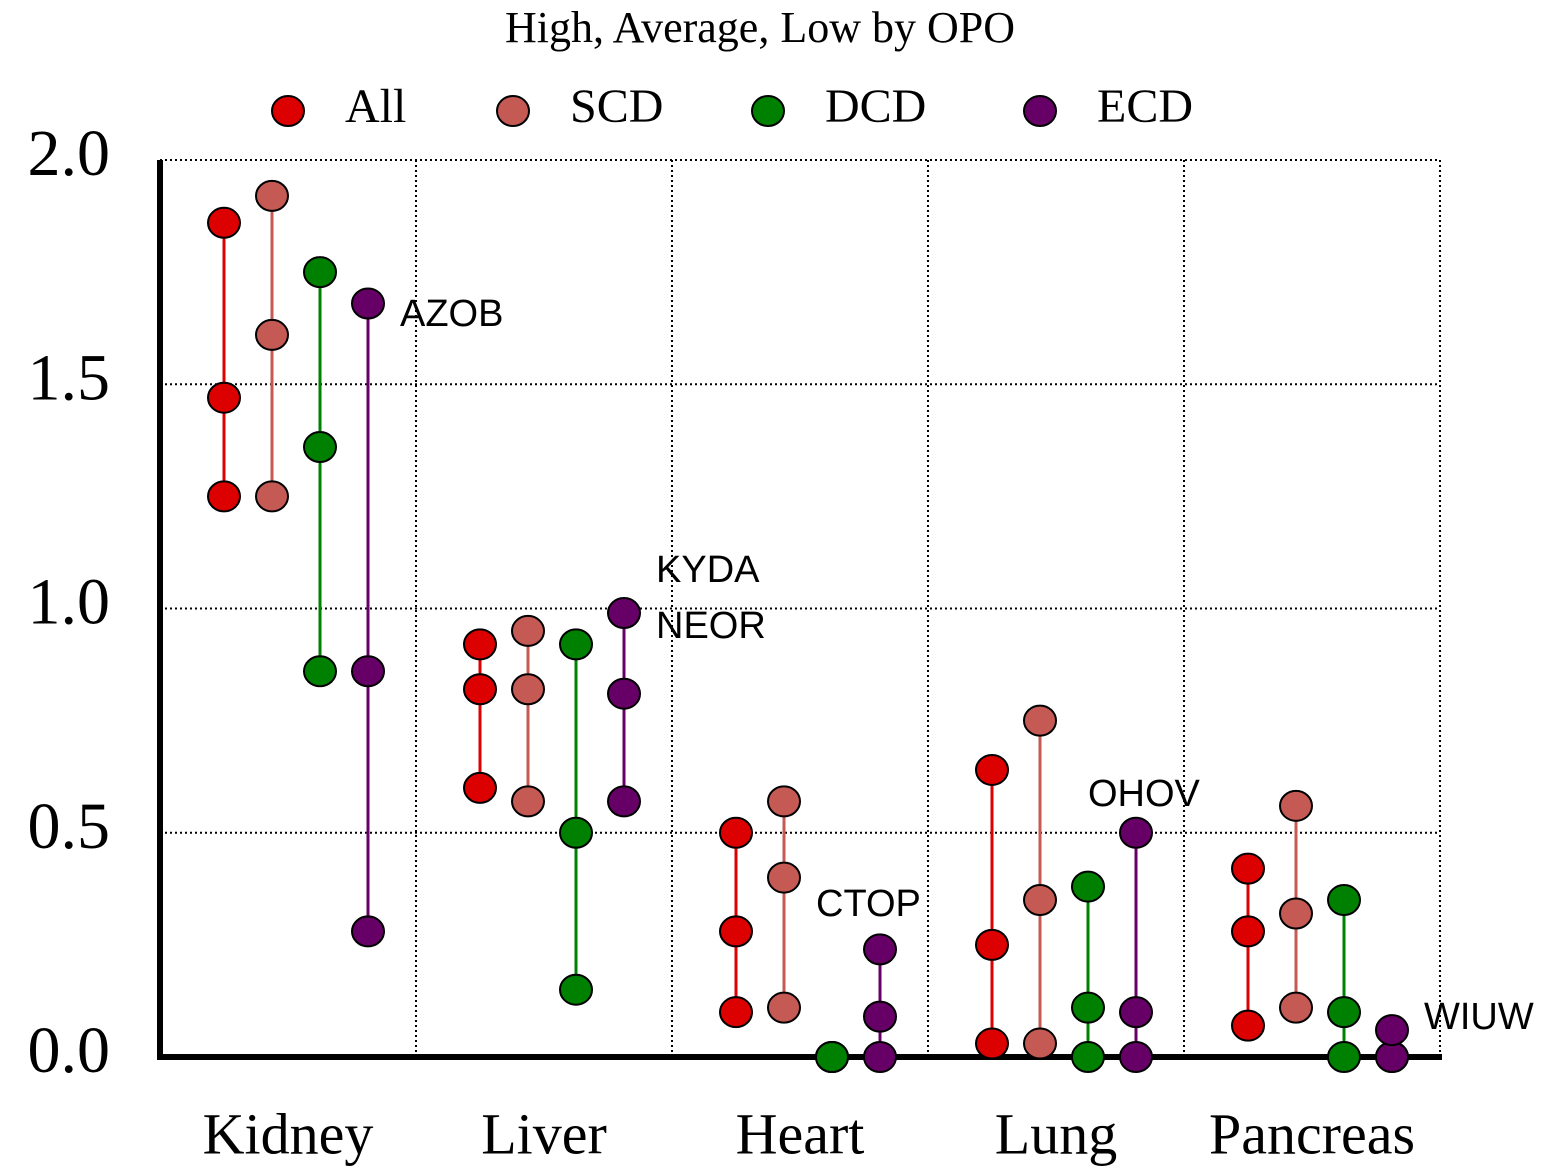 The height and width of the screenshot is (1175, 1562). I want to click on x-tick-label: Pancreas, so click(1312, 1133).